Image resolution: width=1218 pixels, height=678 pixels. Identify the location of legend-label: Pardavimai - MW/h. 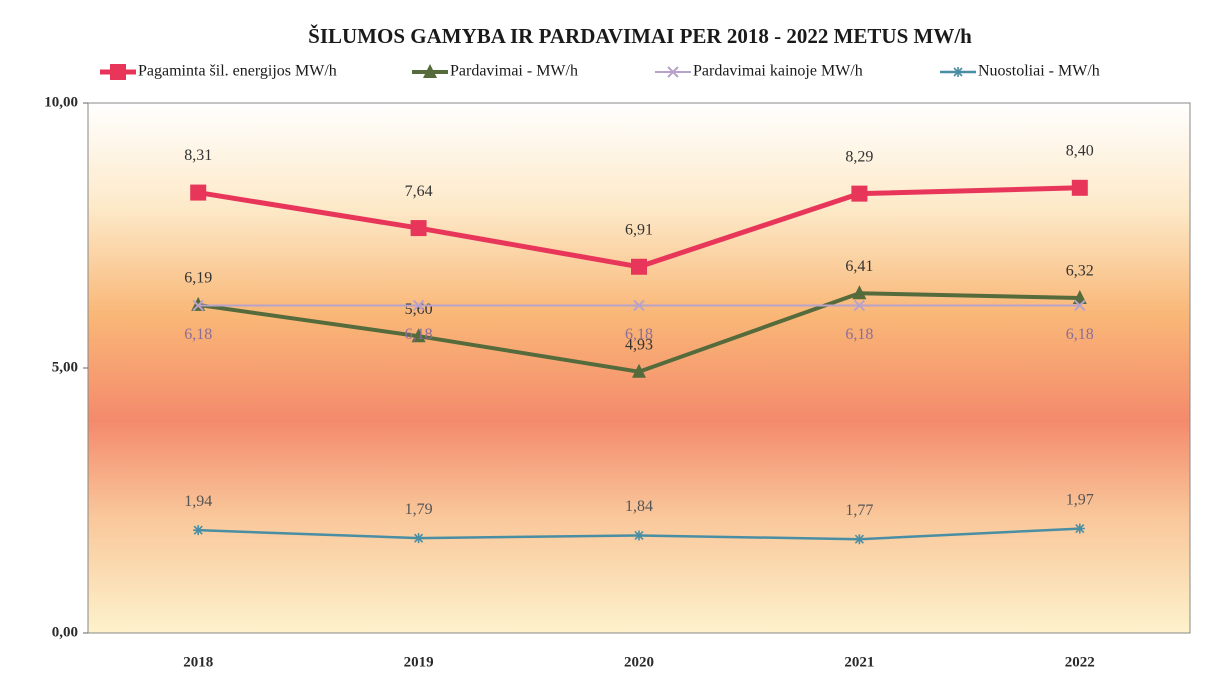
(514, 71).